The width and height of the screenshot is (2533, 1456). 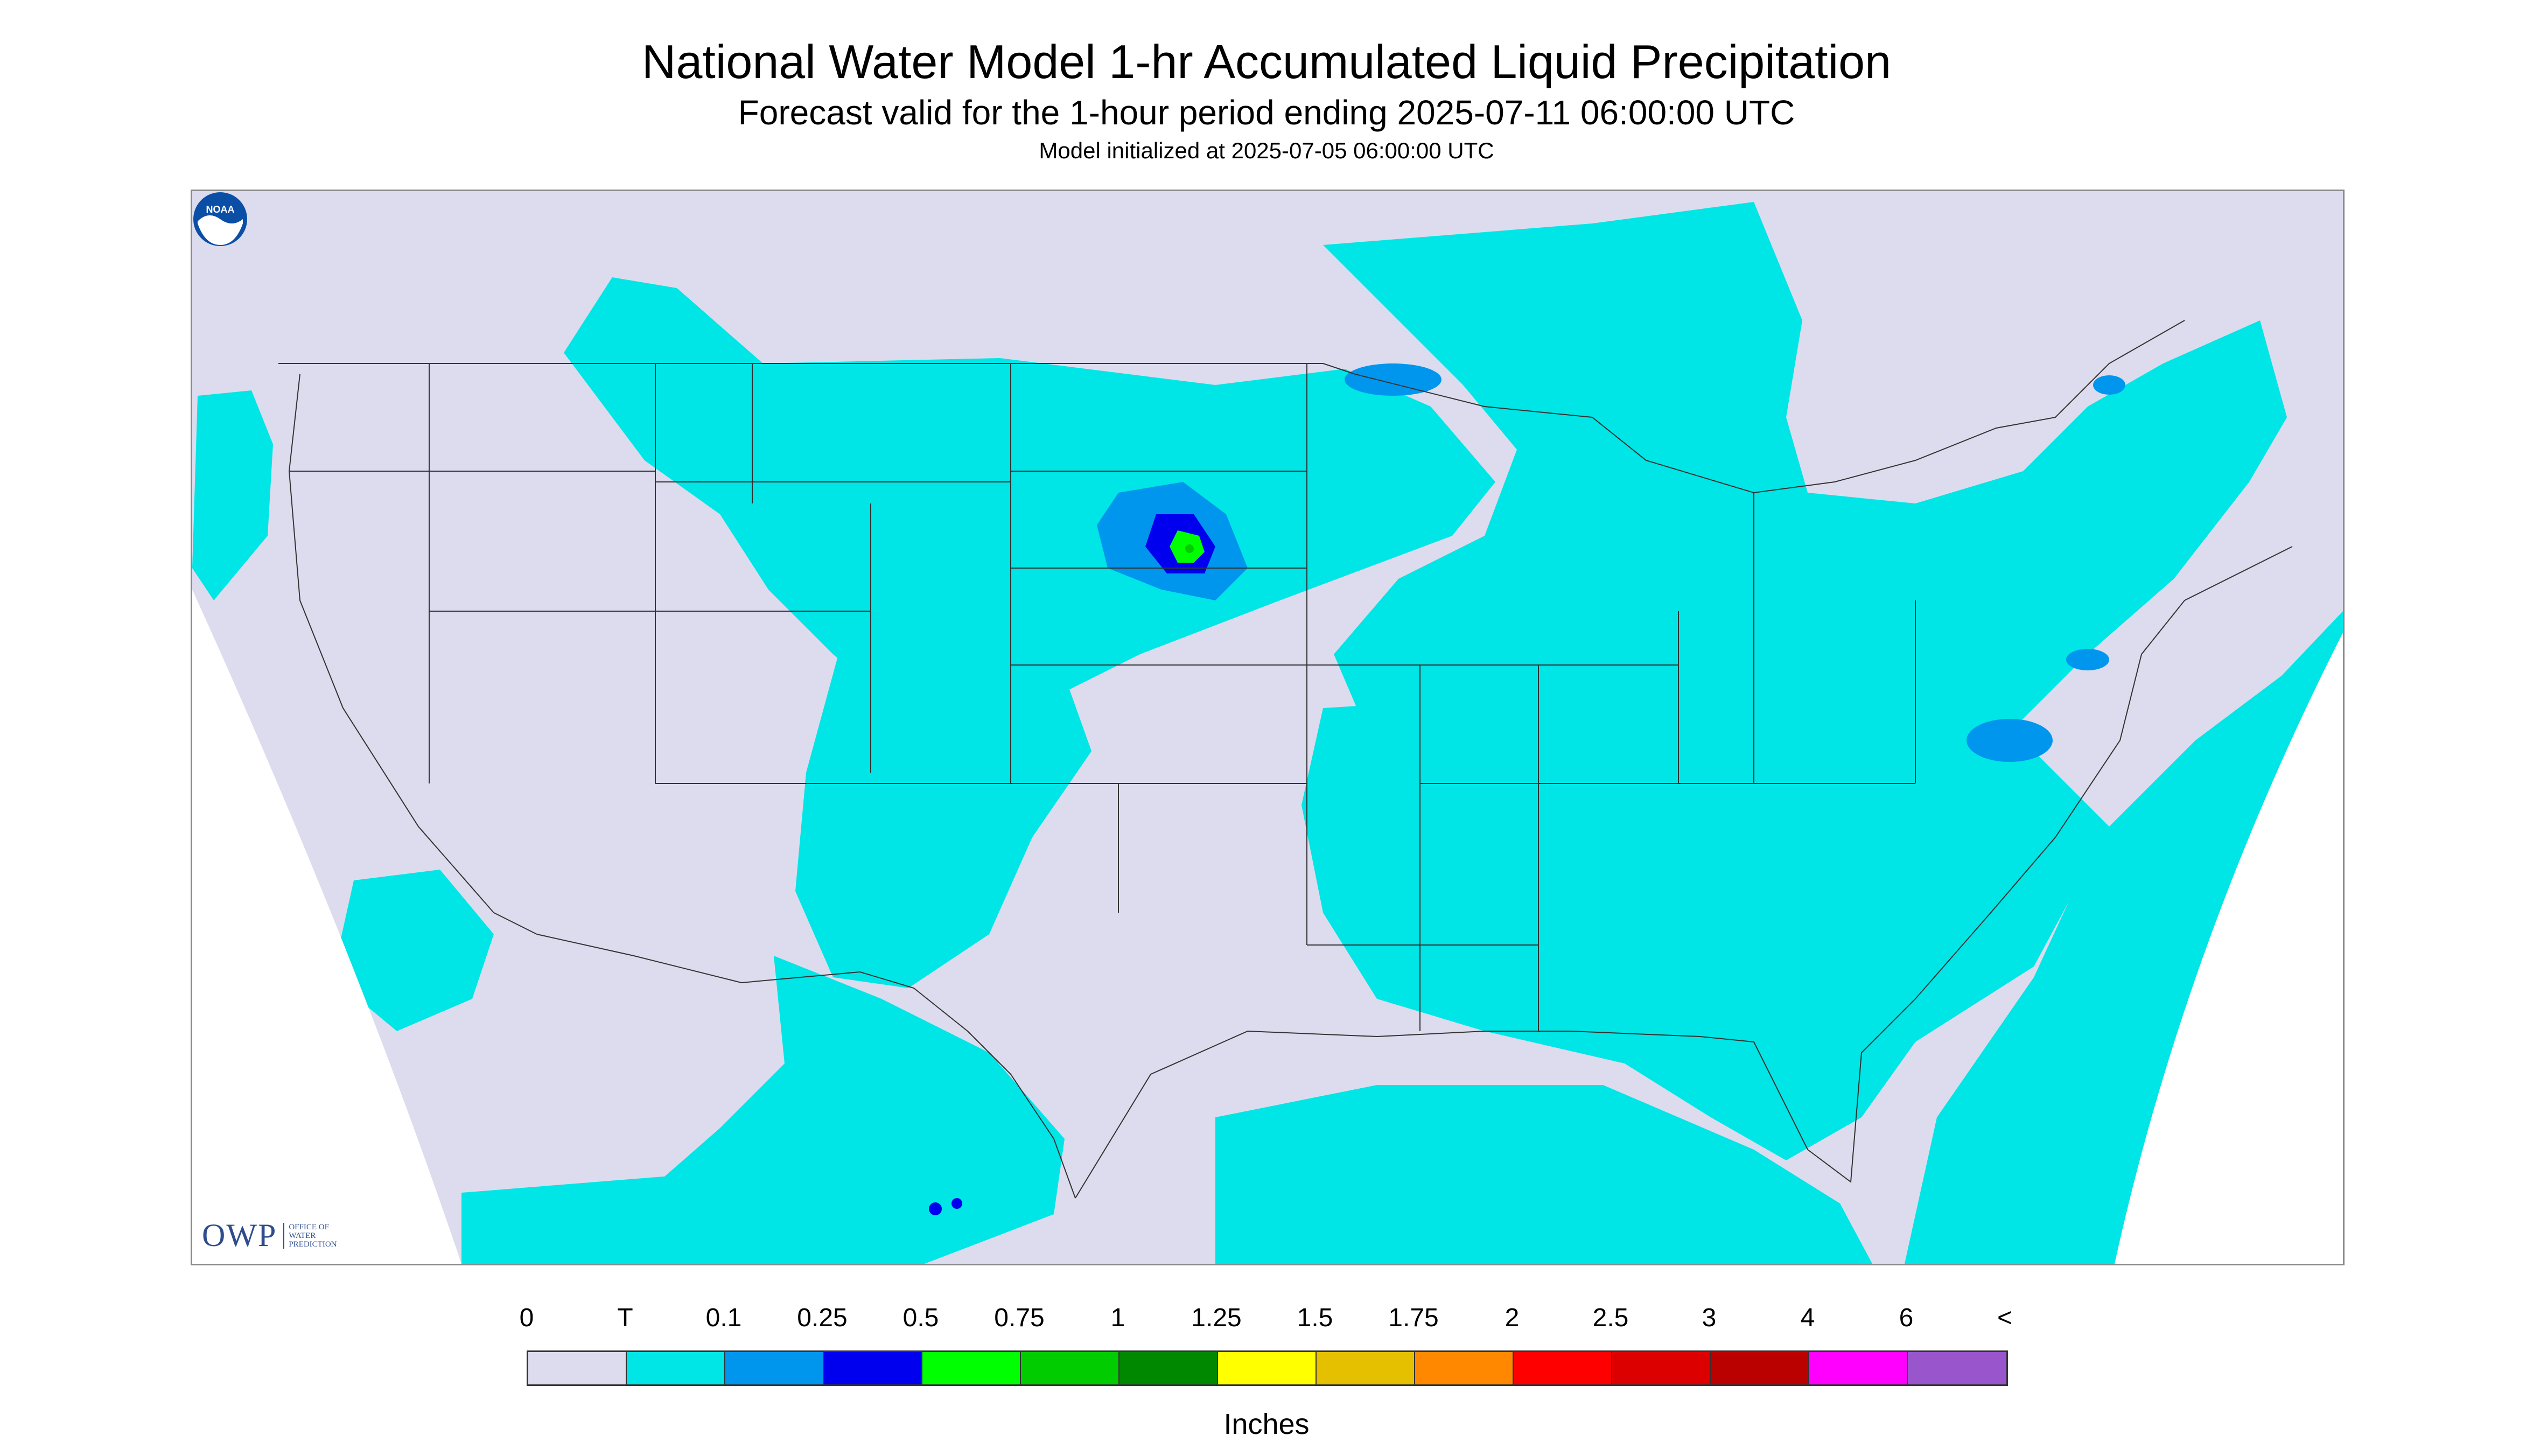 What do you see at coordinates (2229, 948) in the screenshot?
I see `projection-exterior-right` at bounding box center [2229, 948].